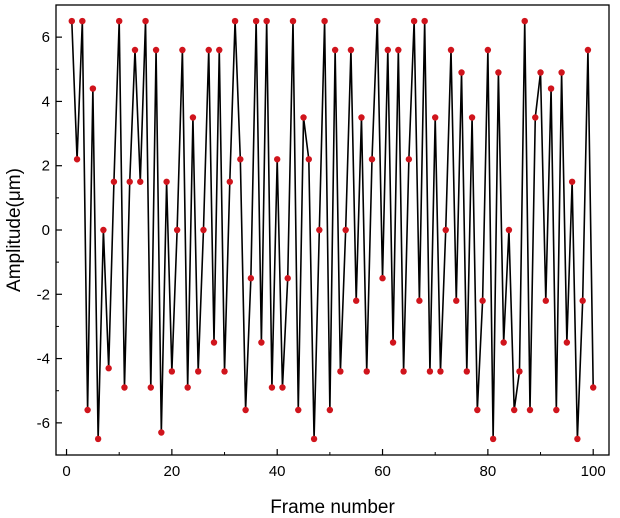  I want to click on y-tick-label: 6, so click(46, 37).